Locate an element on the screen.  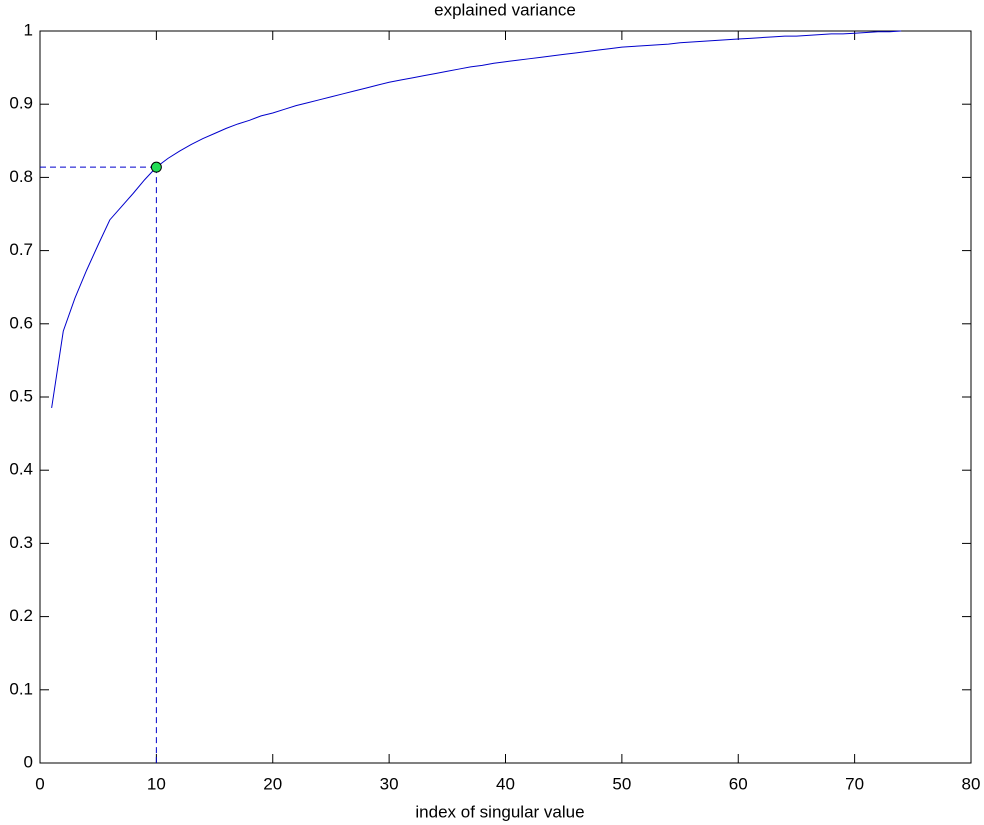
y-tick-label: 0.3 is located at coordinates (21, 542).